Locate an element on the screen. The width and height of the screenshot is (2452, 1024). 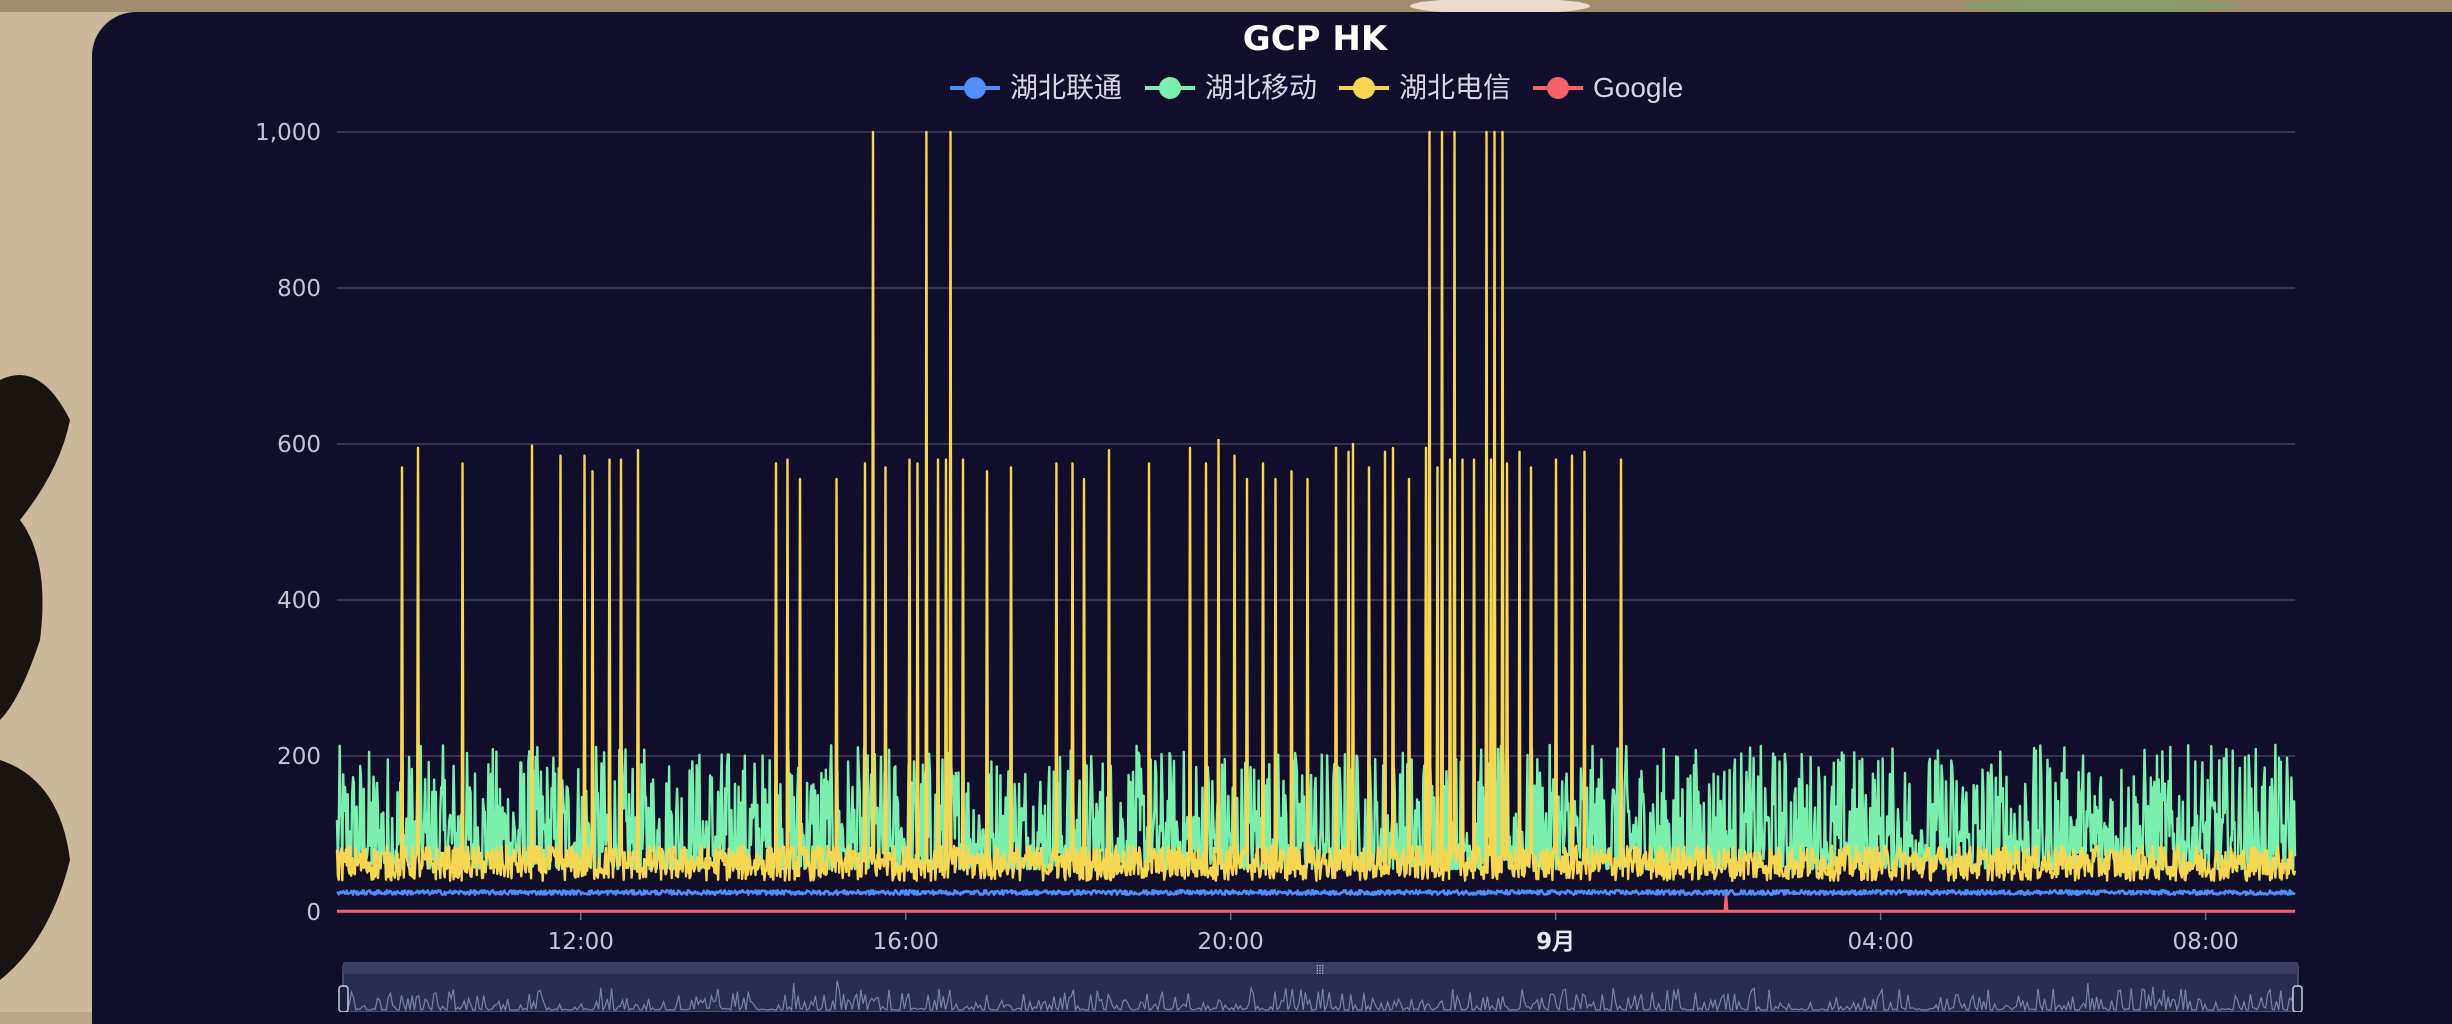
legend-item: 湖北联通 is located at coordinates (1036, 87).